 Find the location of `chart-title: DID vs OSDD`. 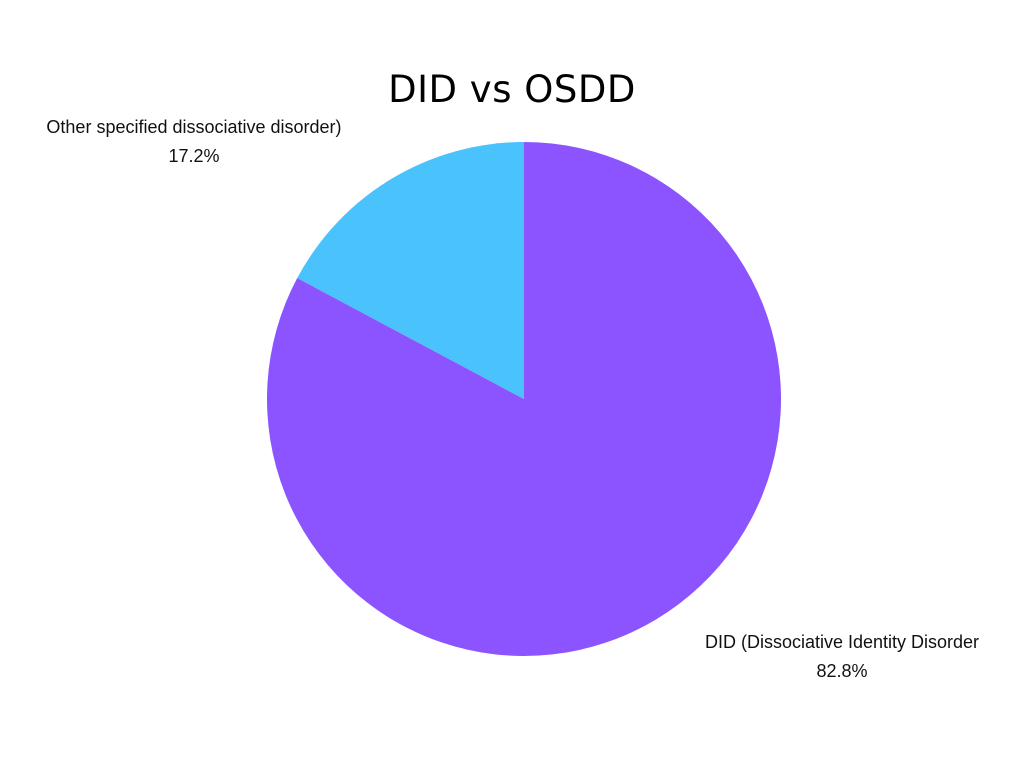

chart-title: DID vs OSDD is located at coordinates (512, 89).